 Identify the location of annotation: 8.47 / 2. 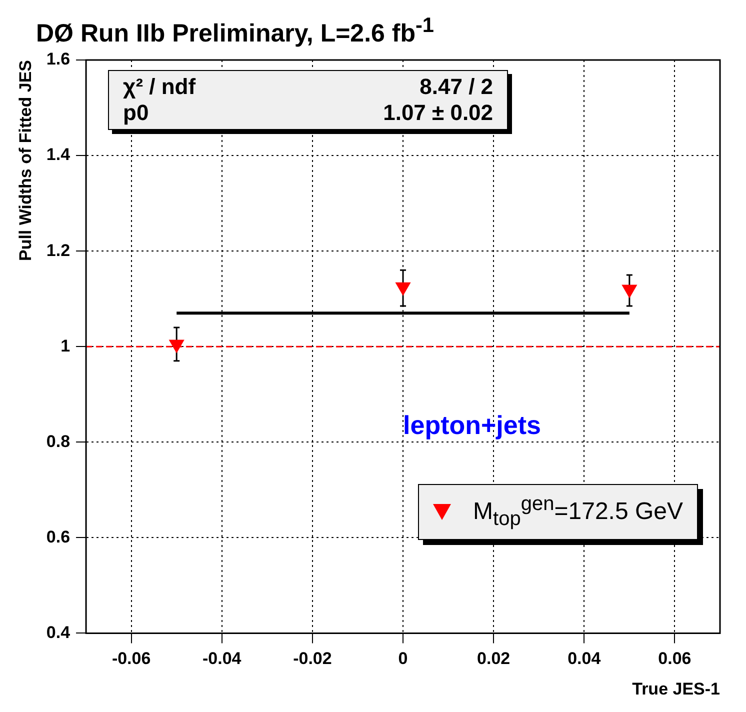
(456, 87).